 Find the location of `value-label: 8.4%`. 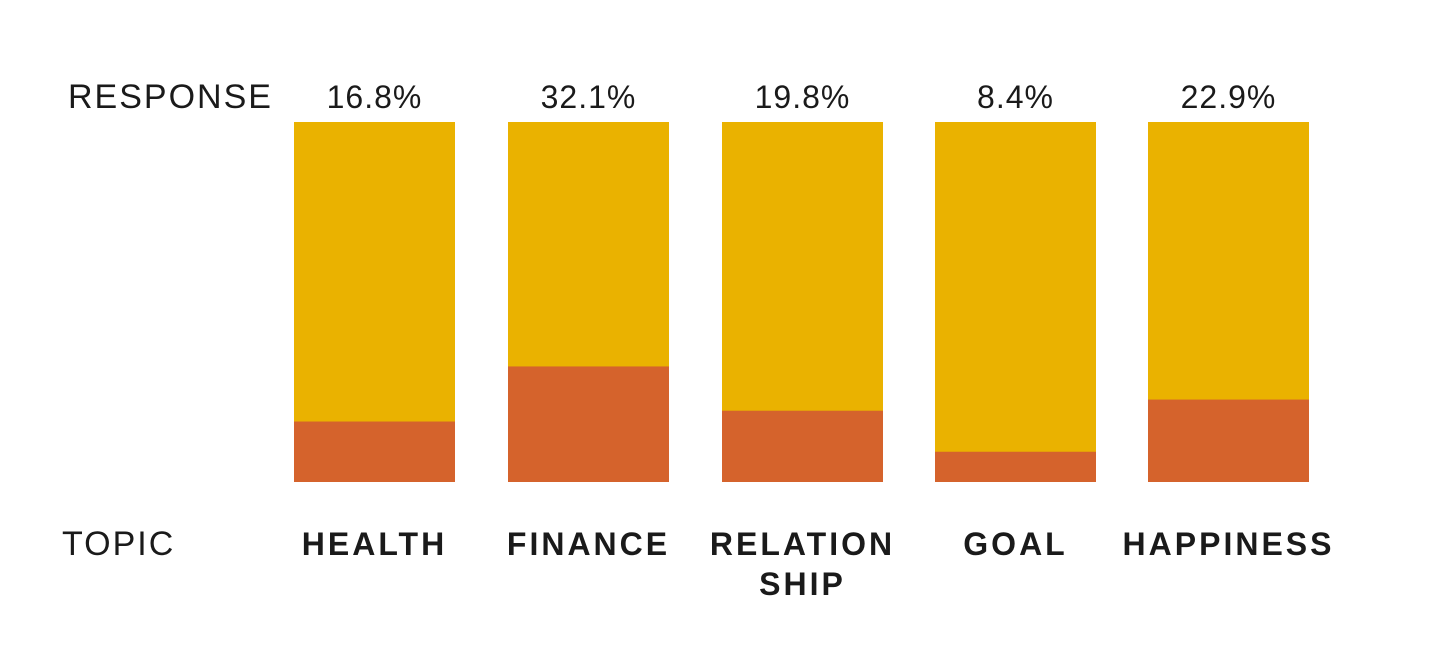

value-label: 8.4% is located at coordinates (1015, 97).